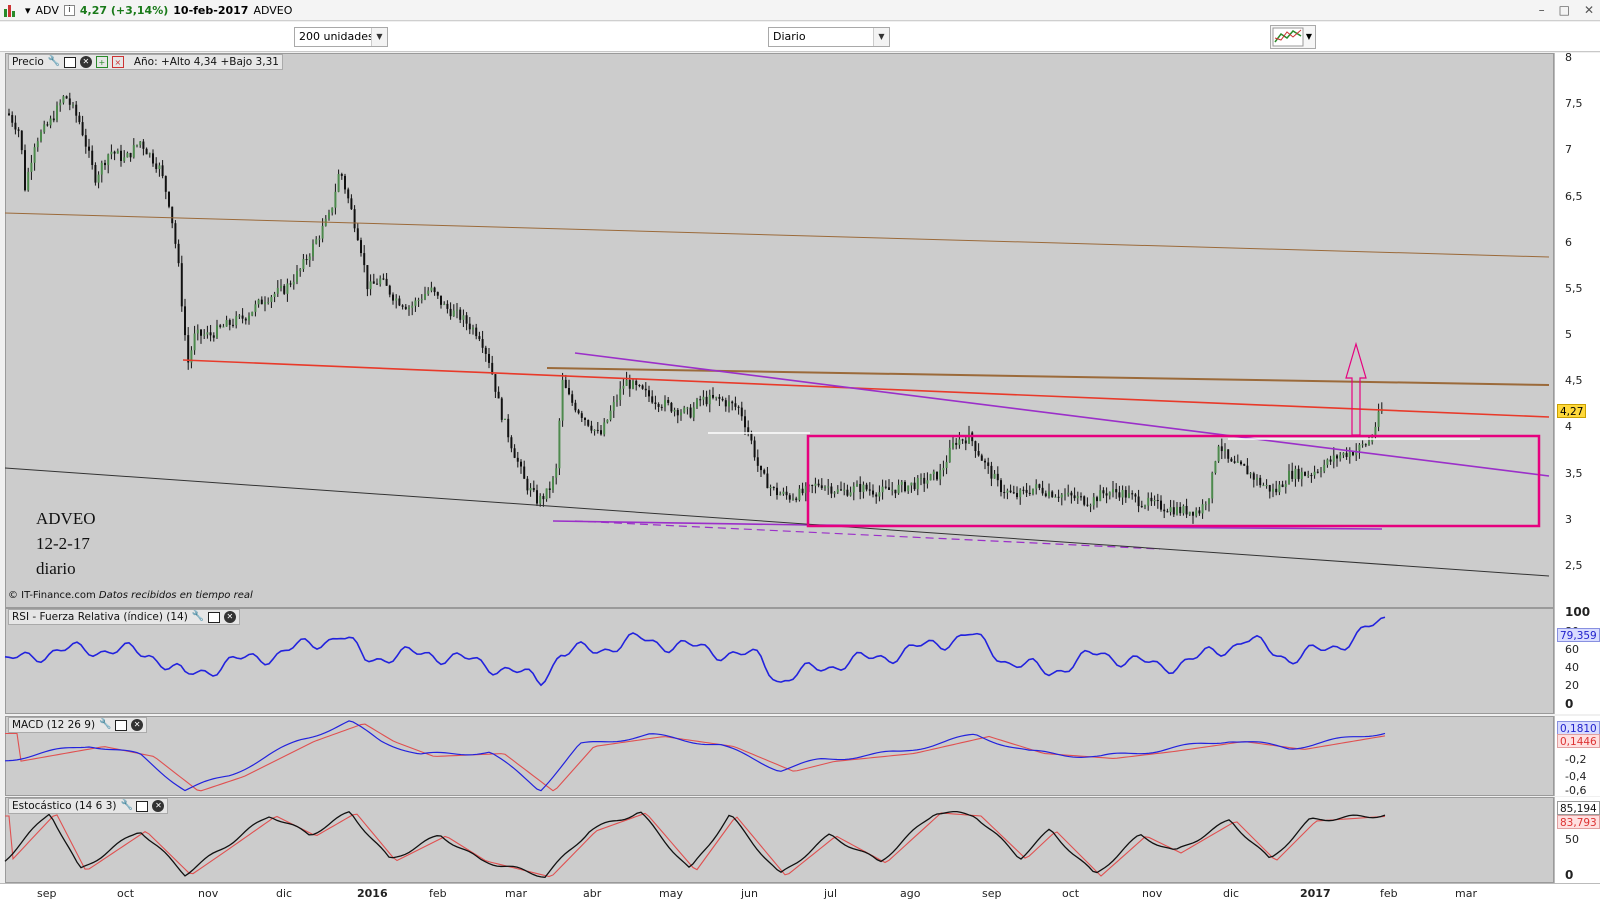 The width and height of the screenshot is (1600, 902). What do you see at coordinates (829, 37) in the screenshot?
I see `period-select: Diario ▼` at bounding box center [829, 37].